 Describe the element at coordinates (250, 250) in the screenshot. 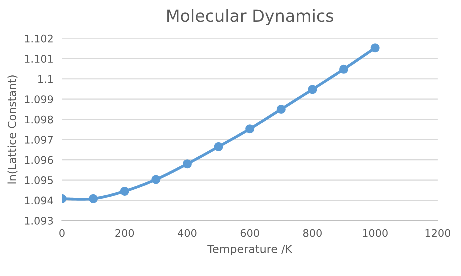

I see `x-axis-title: Temperature /K` at that location.